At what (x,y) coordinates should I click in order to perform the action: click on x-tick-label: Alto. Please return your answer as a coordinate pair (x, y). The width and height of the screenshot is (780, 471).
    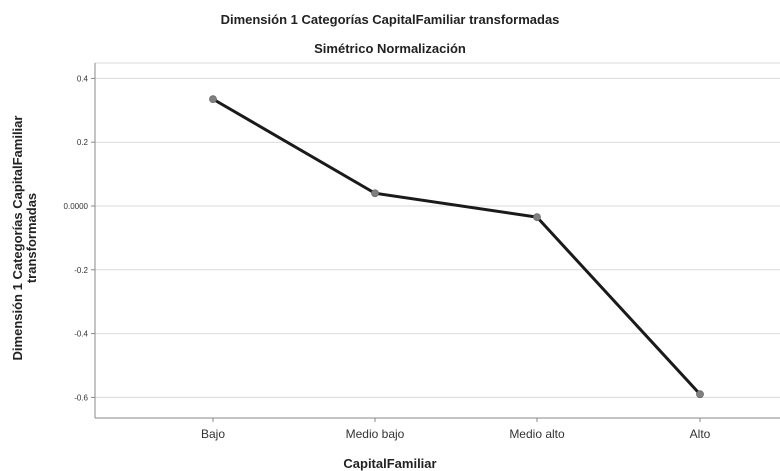
    Looking at the image, I should click on (700, 434).